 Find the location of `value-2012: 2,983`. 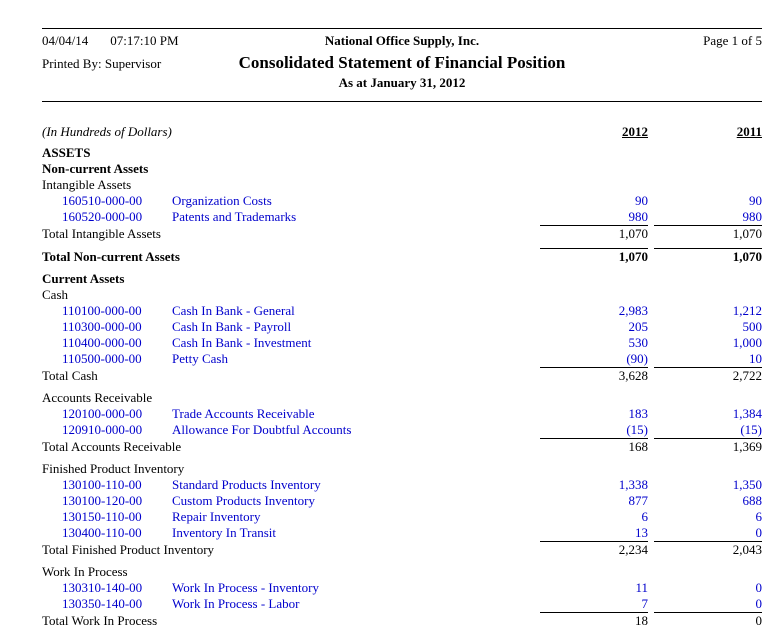

value-2012: 2,983 is located at coordinates (633, 310).